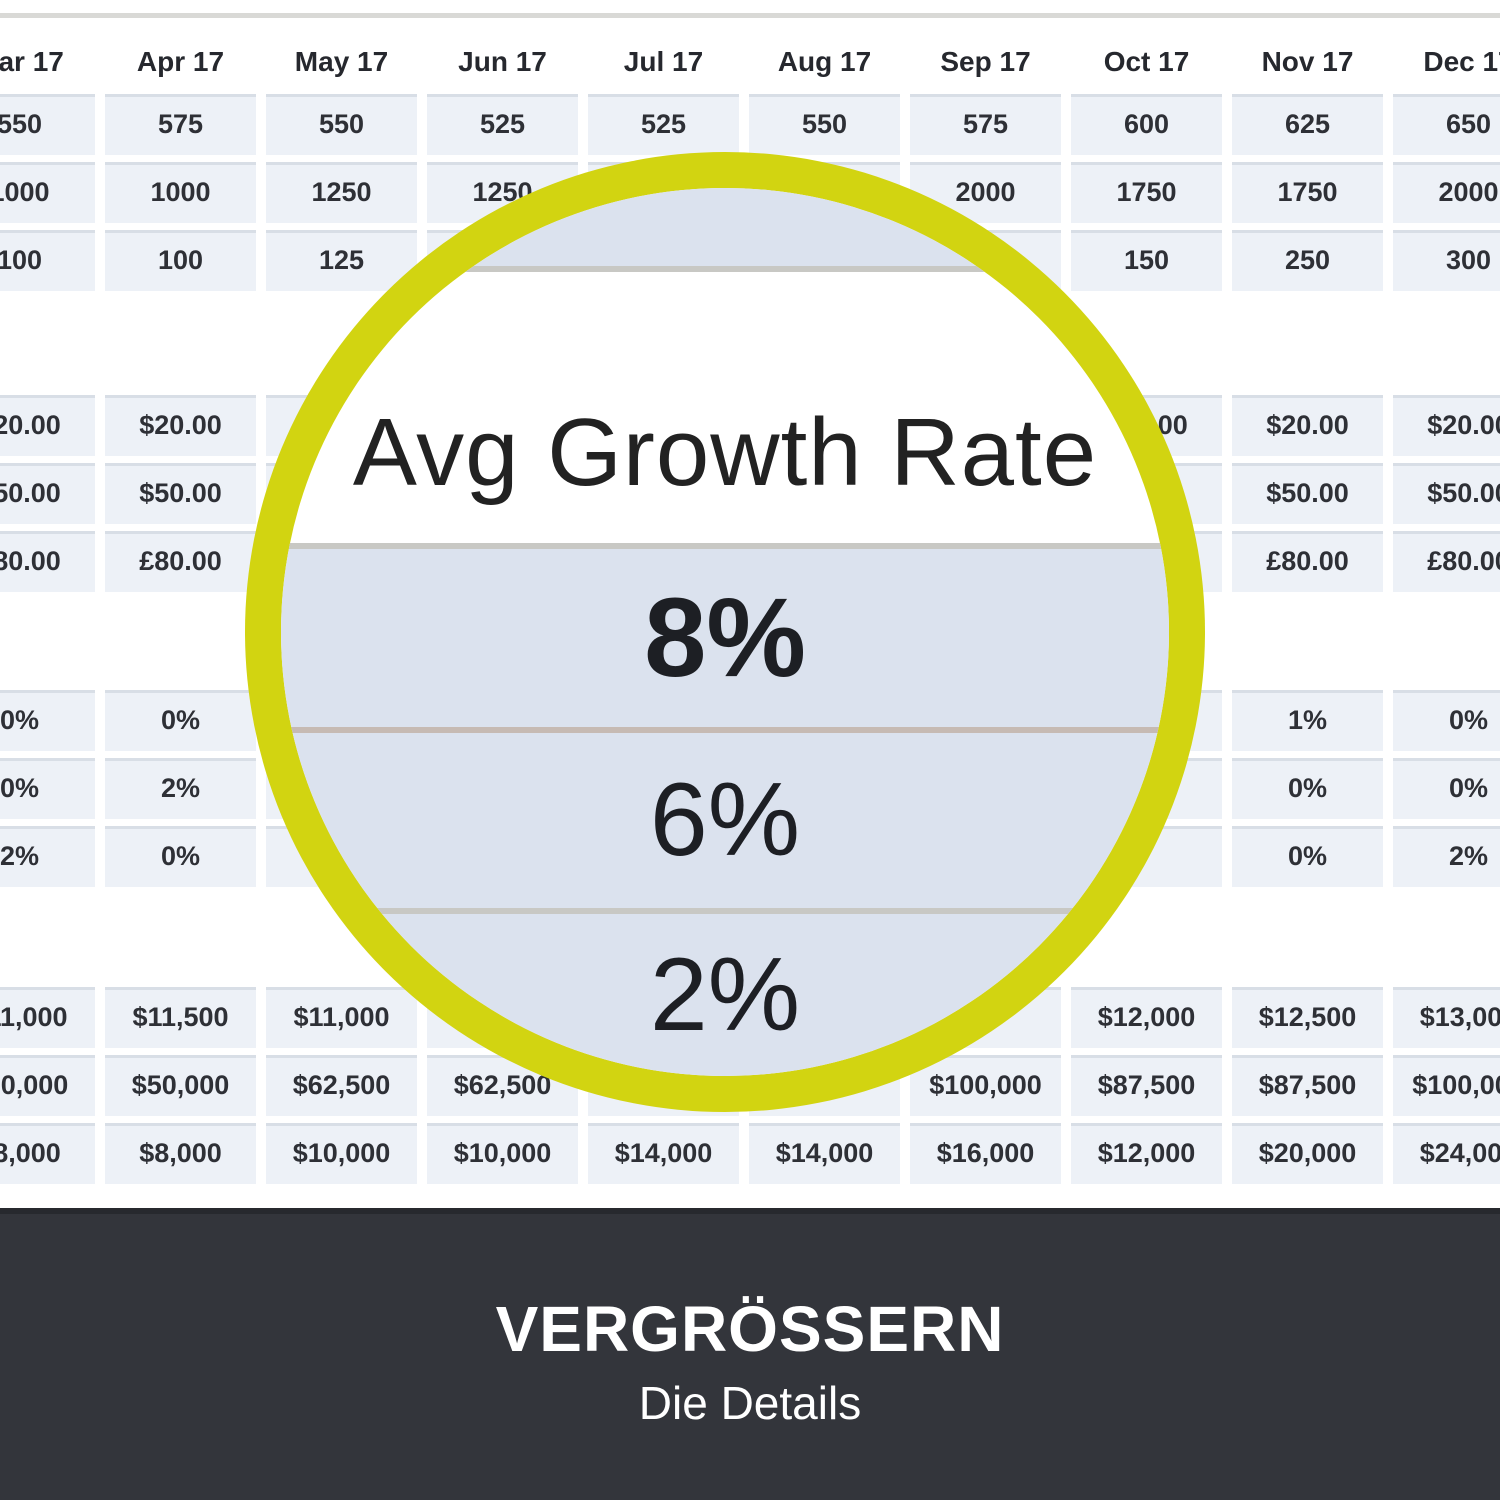 This screenshot has width=1500, height=1500. Describe the element at coordinates (1446, 1085) in the screenshot. I see `table-cell: $100,000` at that location.